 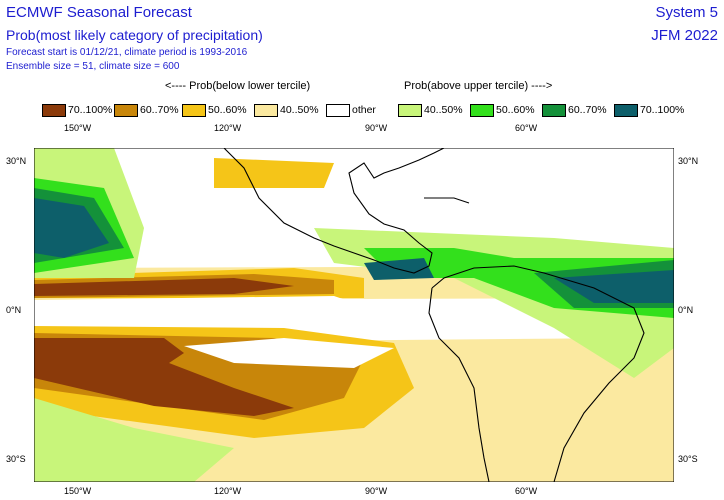 What do you see at coordinates (214, 332) in the screenshot?
I see `other-band` at bounding box center [214, 332].